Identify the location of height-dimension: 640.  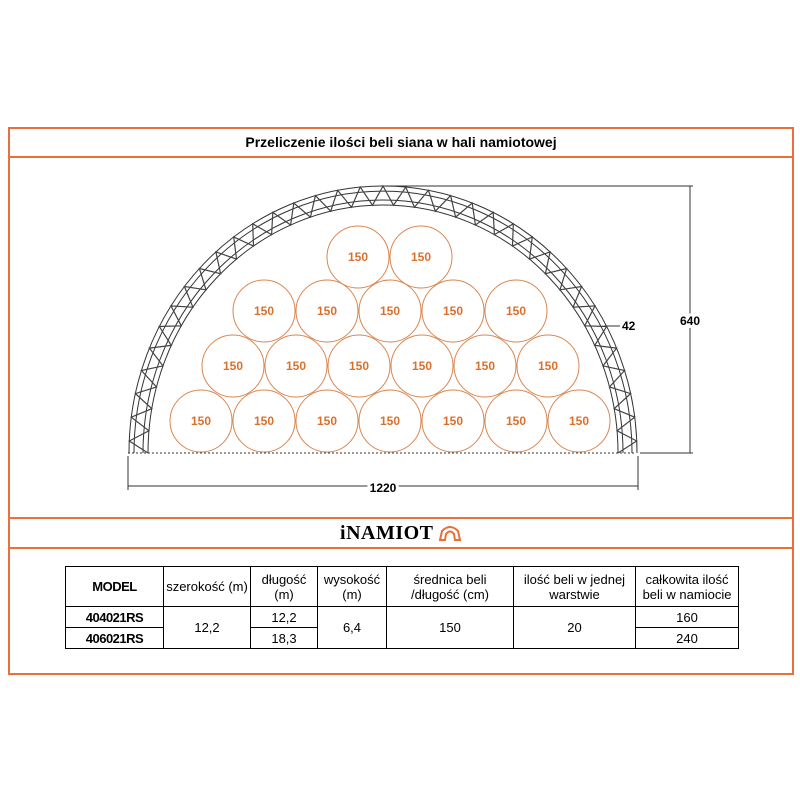
(690, 321).